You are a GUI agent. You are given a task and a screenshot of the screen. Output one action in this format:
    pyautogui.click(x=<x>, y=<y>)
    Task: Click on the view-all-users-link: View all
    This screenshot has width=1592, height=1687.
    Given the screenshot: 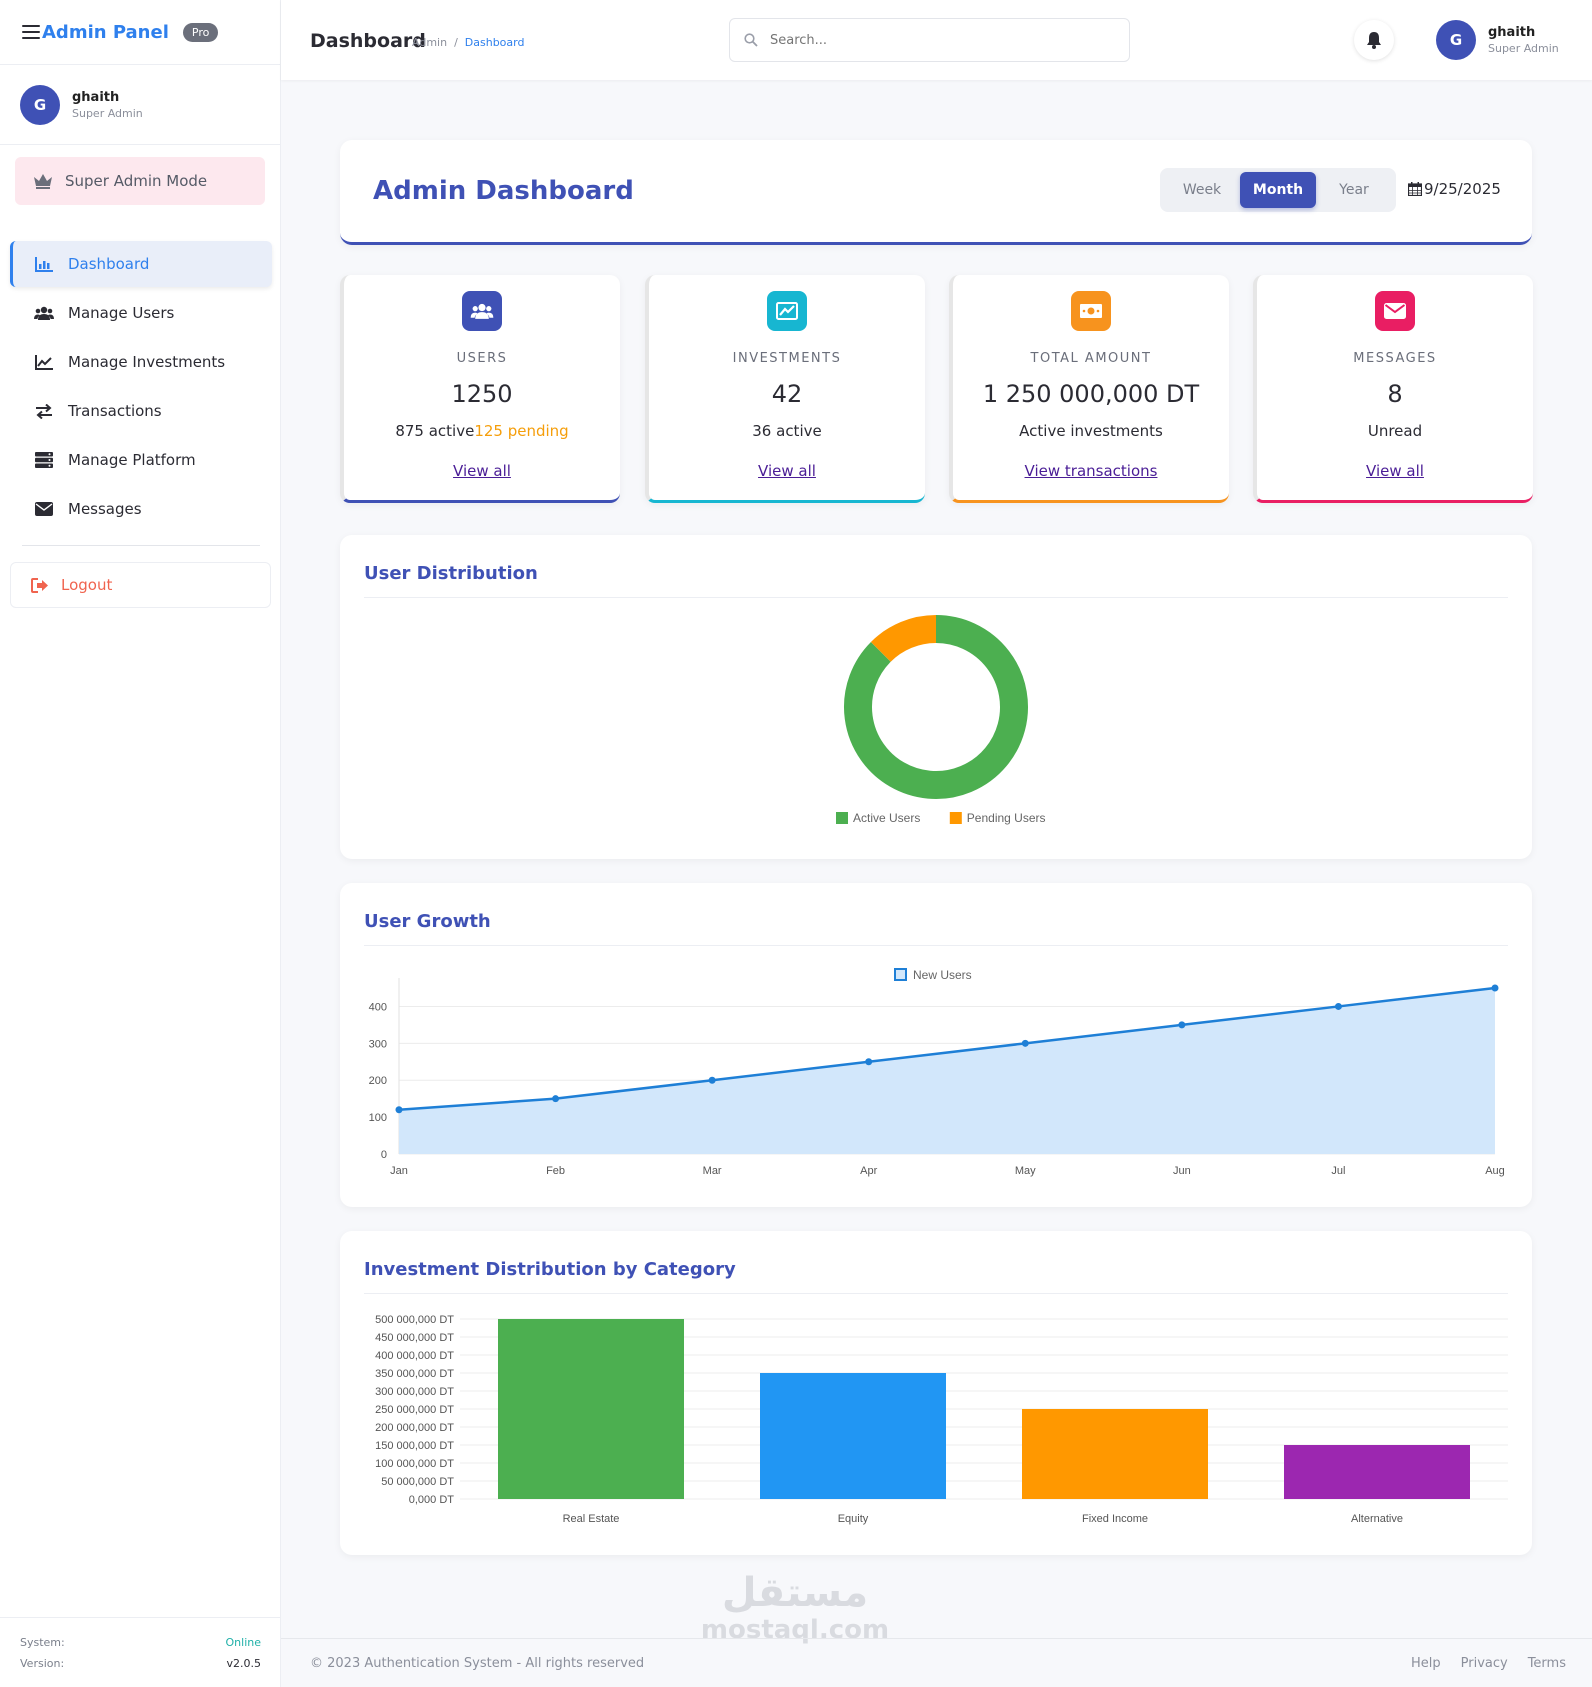 What is the action you would take?
    pyautogui.click(x=482, y=471)
    